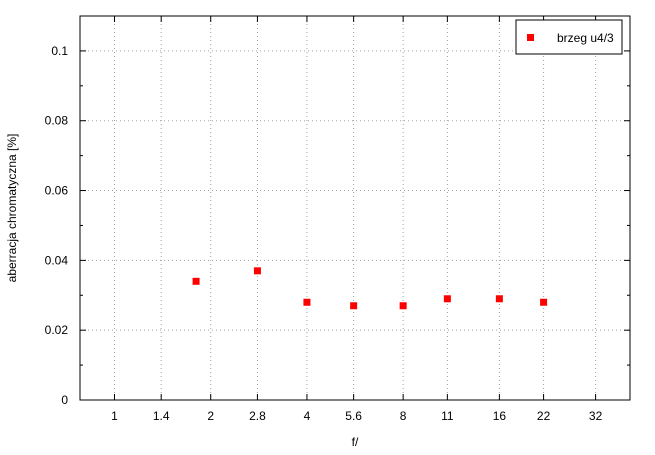  Describe the element at coordinates (500, 416) in the screenshot. I see `x-tick-label: 16` at that location.